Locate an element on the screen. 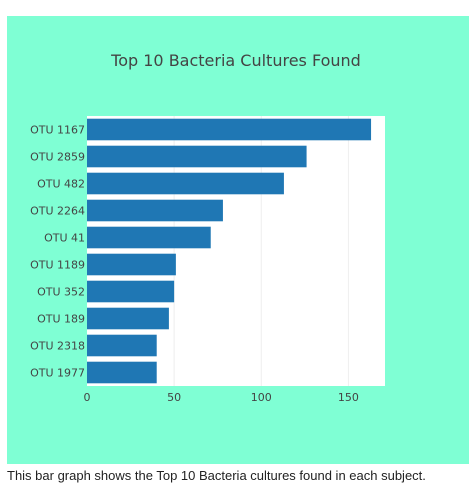 The image size is (476, 500). y-tick-label: OTU 1977 is located at coordinates (57, 373).